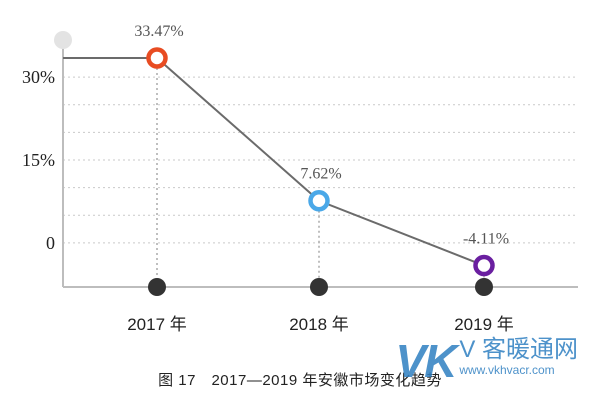  Describe the element at coordinates (50, 243) in the screenshot. I see `y-tick-label: 0` at that location.